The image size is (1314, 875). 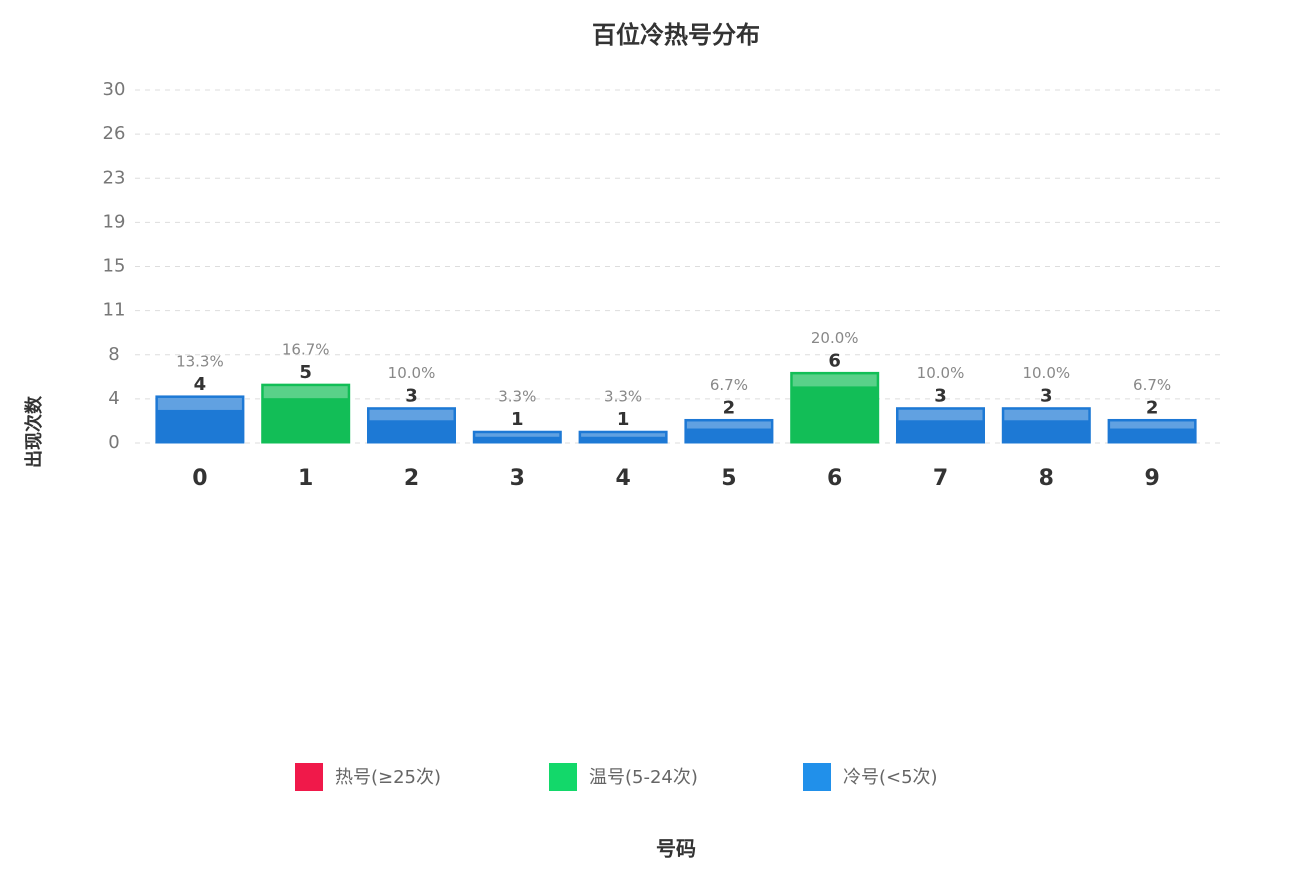 I want to click on x-axis-label: 号码, so click(x=676, y=849).